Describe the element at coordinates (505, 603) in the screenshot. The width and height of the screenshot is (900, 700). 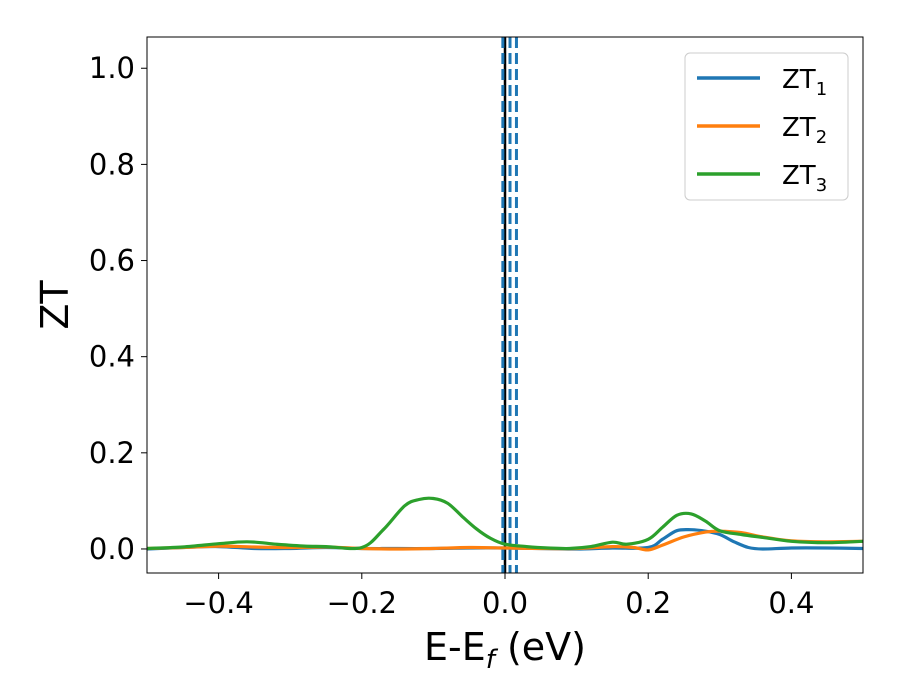
I see `x-tick-label: 0.0` at that location.